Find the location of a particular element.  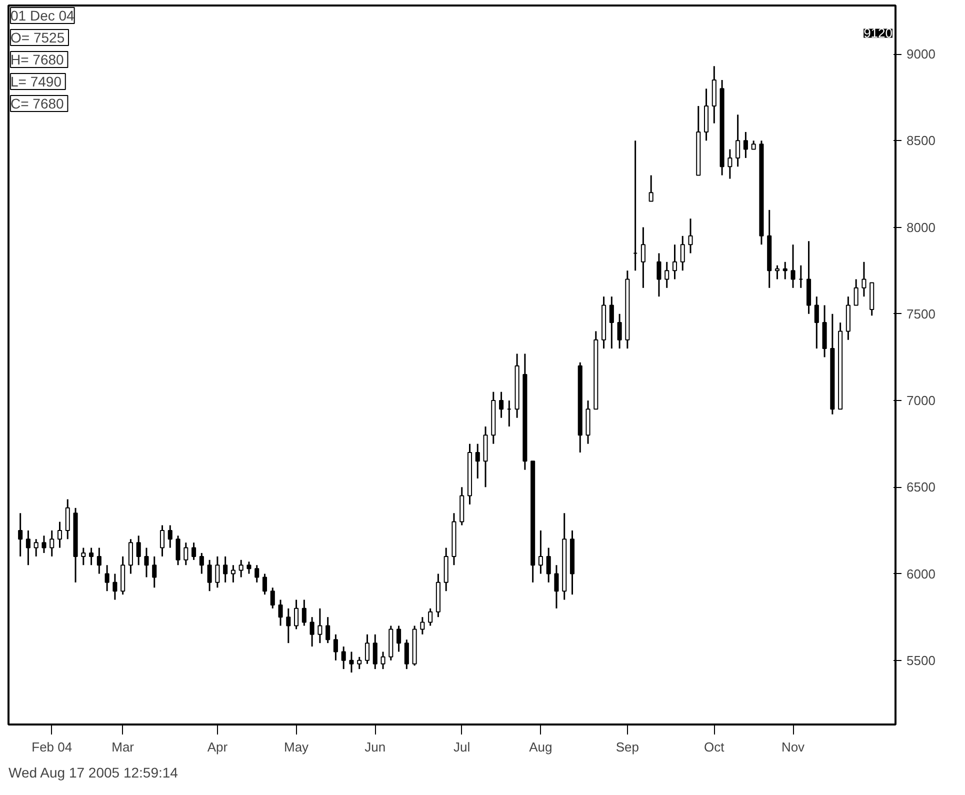

x-tick-label: Jun is located at coordinates (375, 747).